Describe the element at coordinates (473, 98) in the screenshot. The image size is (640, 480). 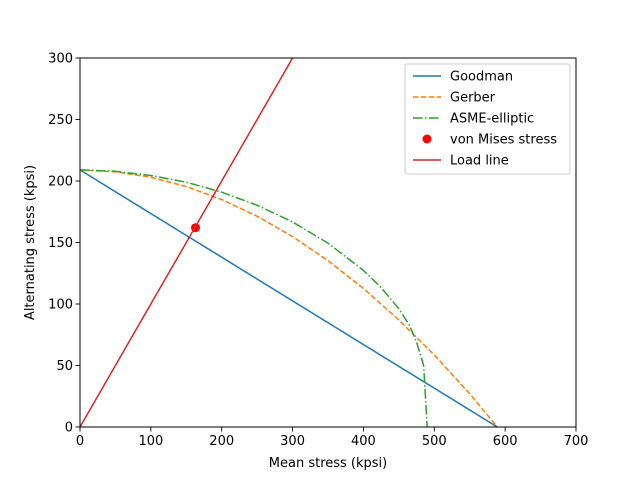
I see `legend-label: Gerber` at that location.